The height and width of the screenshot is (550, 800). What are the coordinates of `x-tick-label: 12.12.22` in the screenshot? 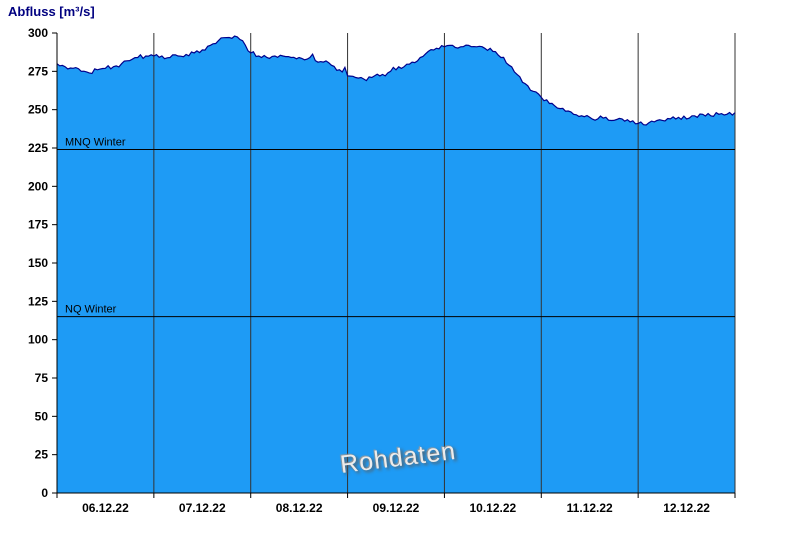 It's located at (686, 508).